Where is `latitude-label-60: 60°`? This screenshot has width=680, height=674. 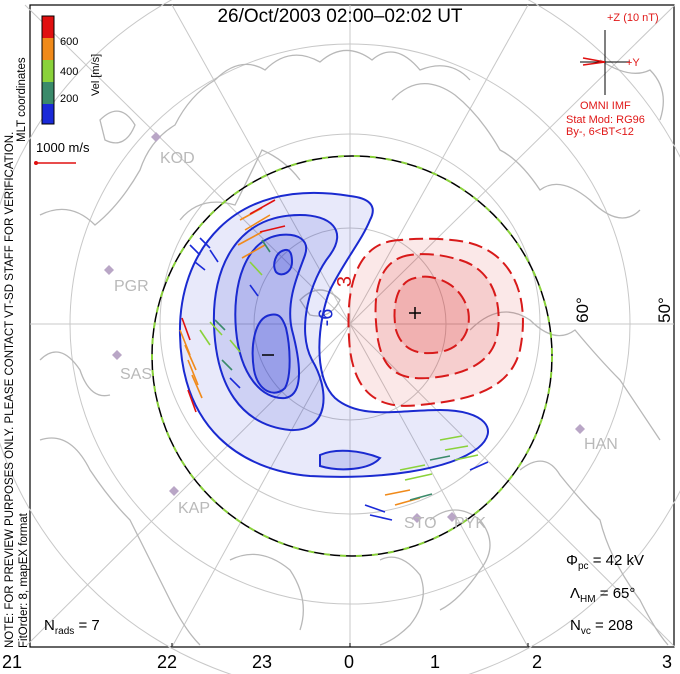
latitude-label-60: 60° is located at coordinates (582, 310).